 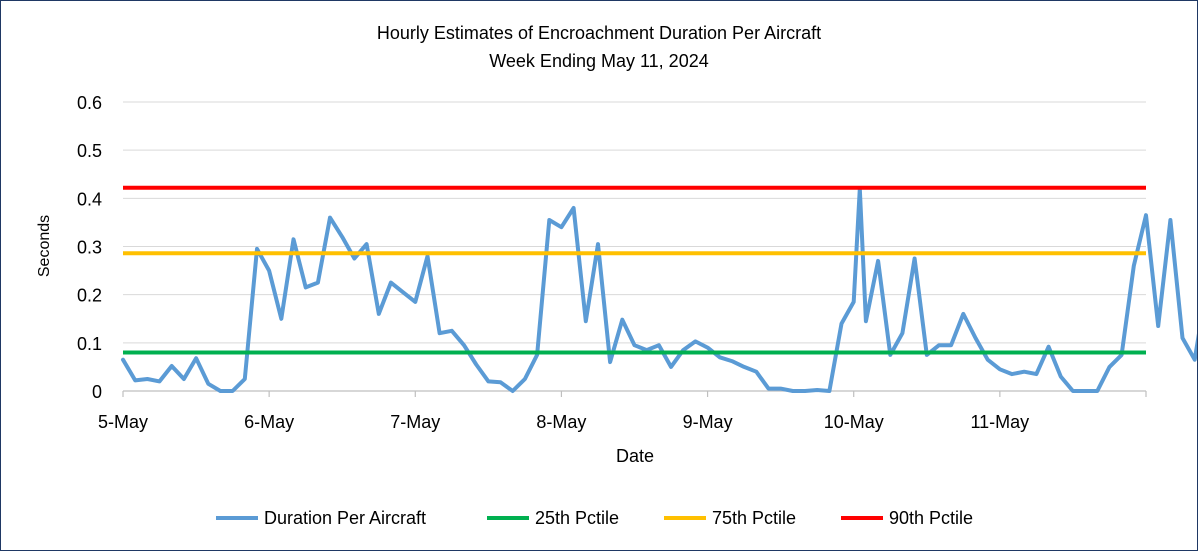 I want to click on x-tick-label: 5-May, so click(x=123, y=422).